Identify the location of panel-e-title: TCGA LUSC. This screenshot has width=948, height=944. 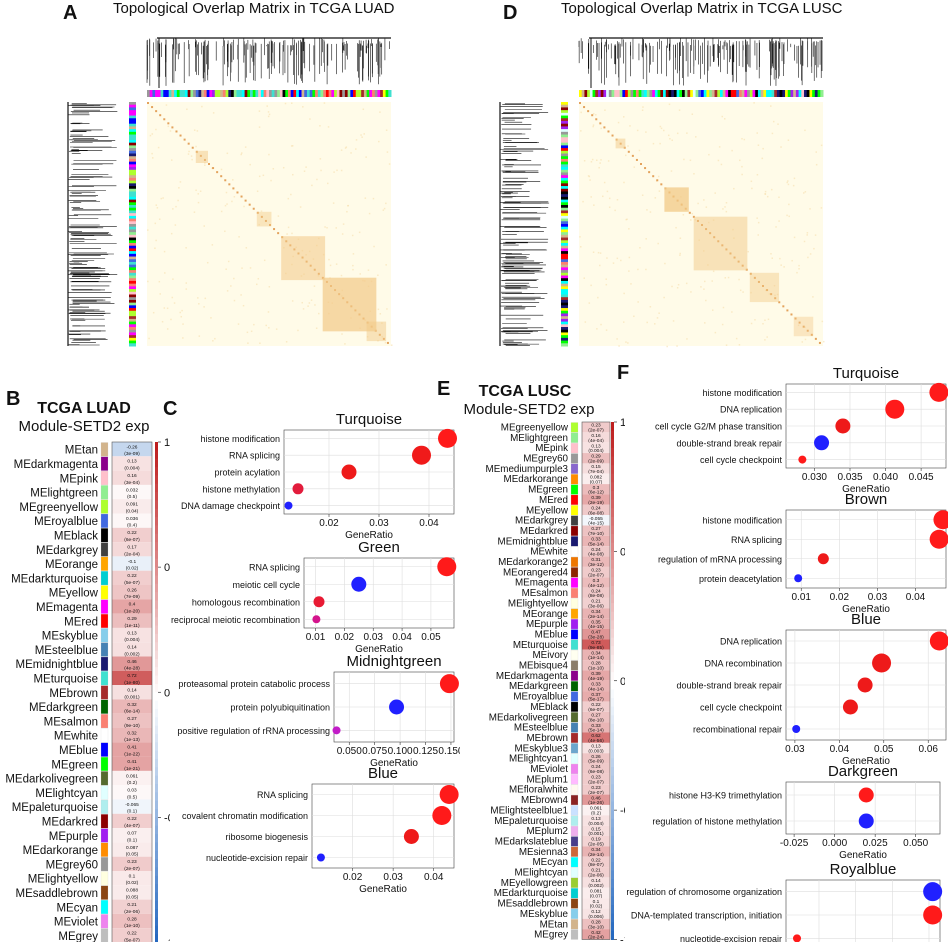
(525, 391).